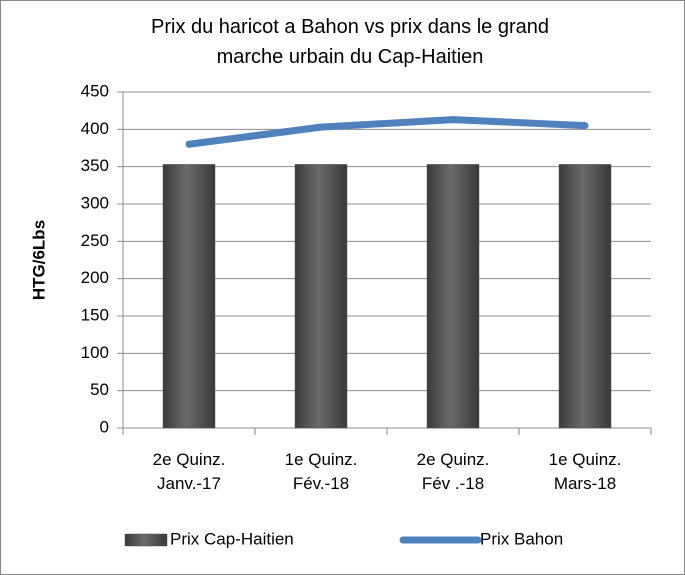 The width and height of the screenshot is (685, 575). Describe the element at coordinates (38, 260) in the screenshot. I see `y-axis-label: HTG/6Lbs` at that location.